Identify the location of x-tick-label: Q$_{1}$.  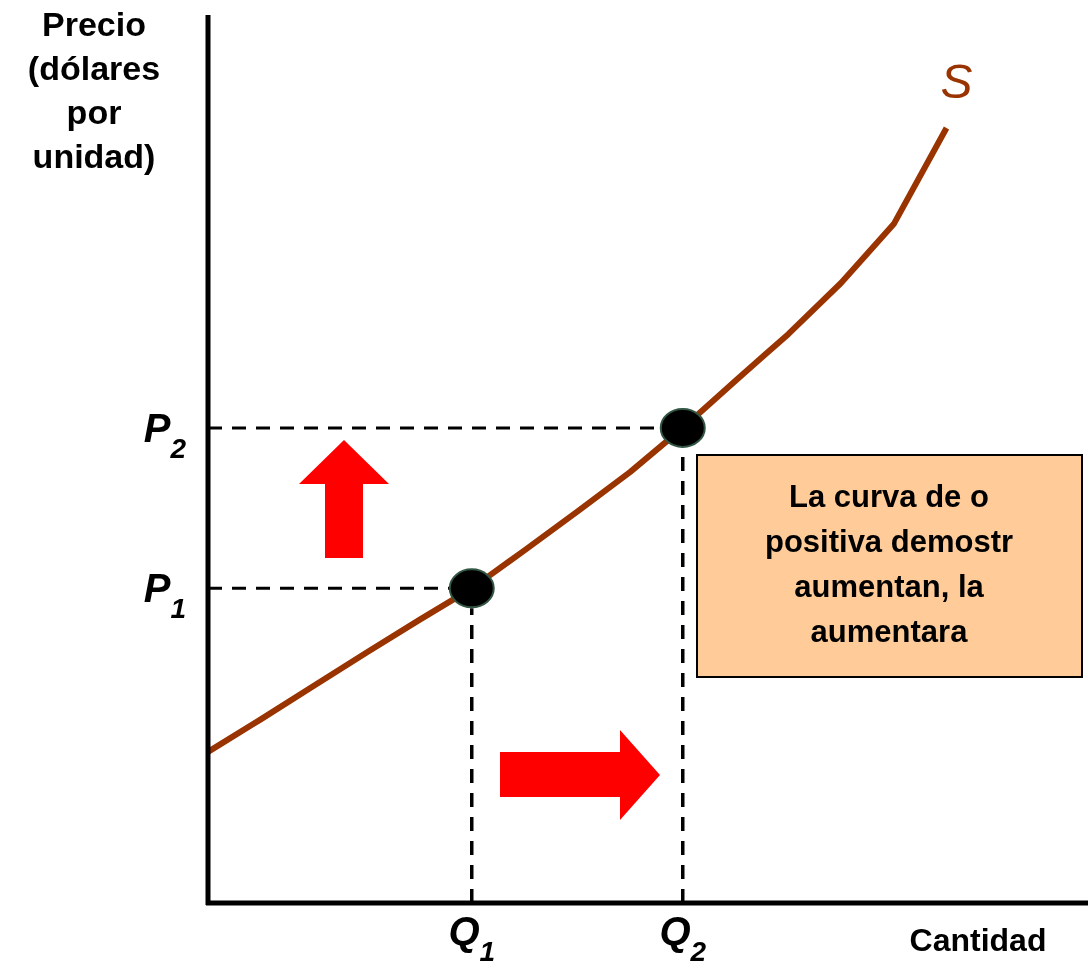
(472, 935).